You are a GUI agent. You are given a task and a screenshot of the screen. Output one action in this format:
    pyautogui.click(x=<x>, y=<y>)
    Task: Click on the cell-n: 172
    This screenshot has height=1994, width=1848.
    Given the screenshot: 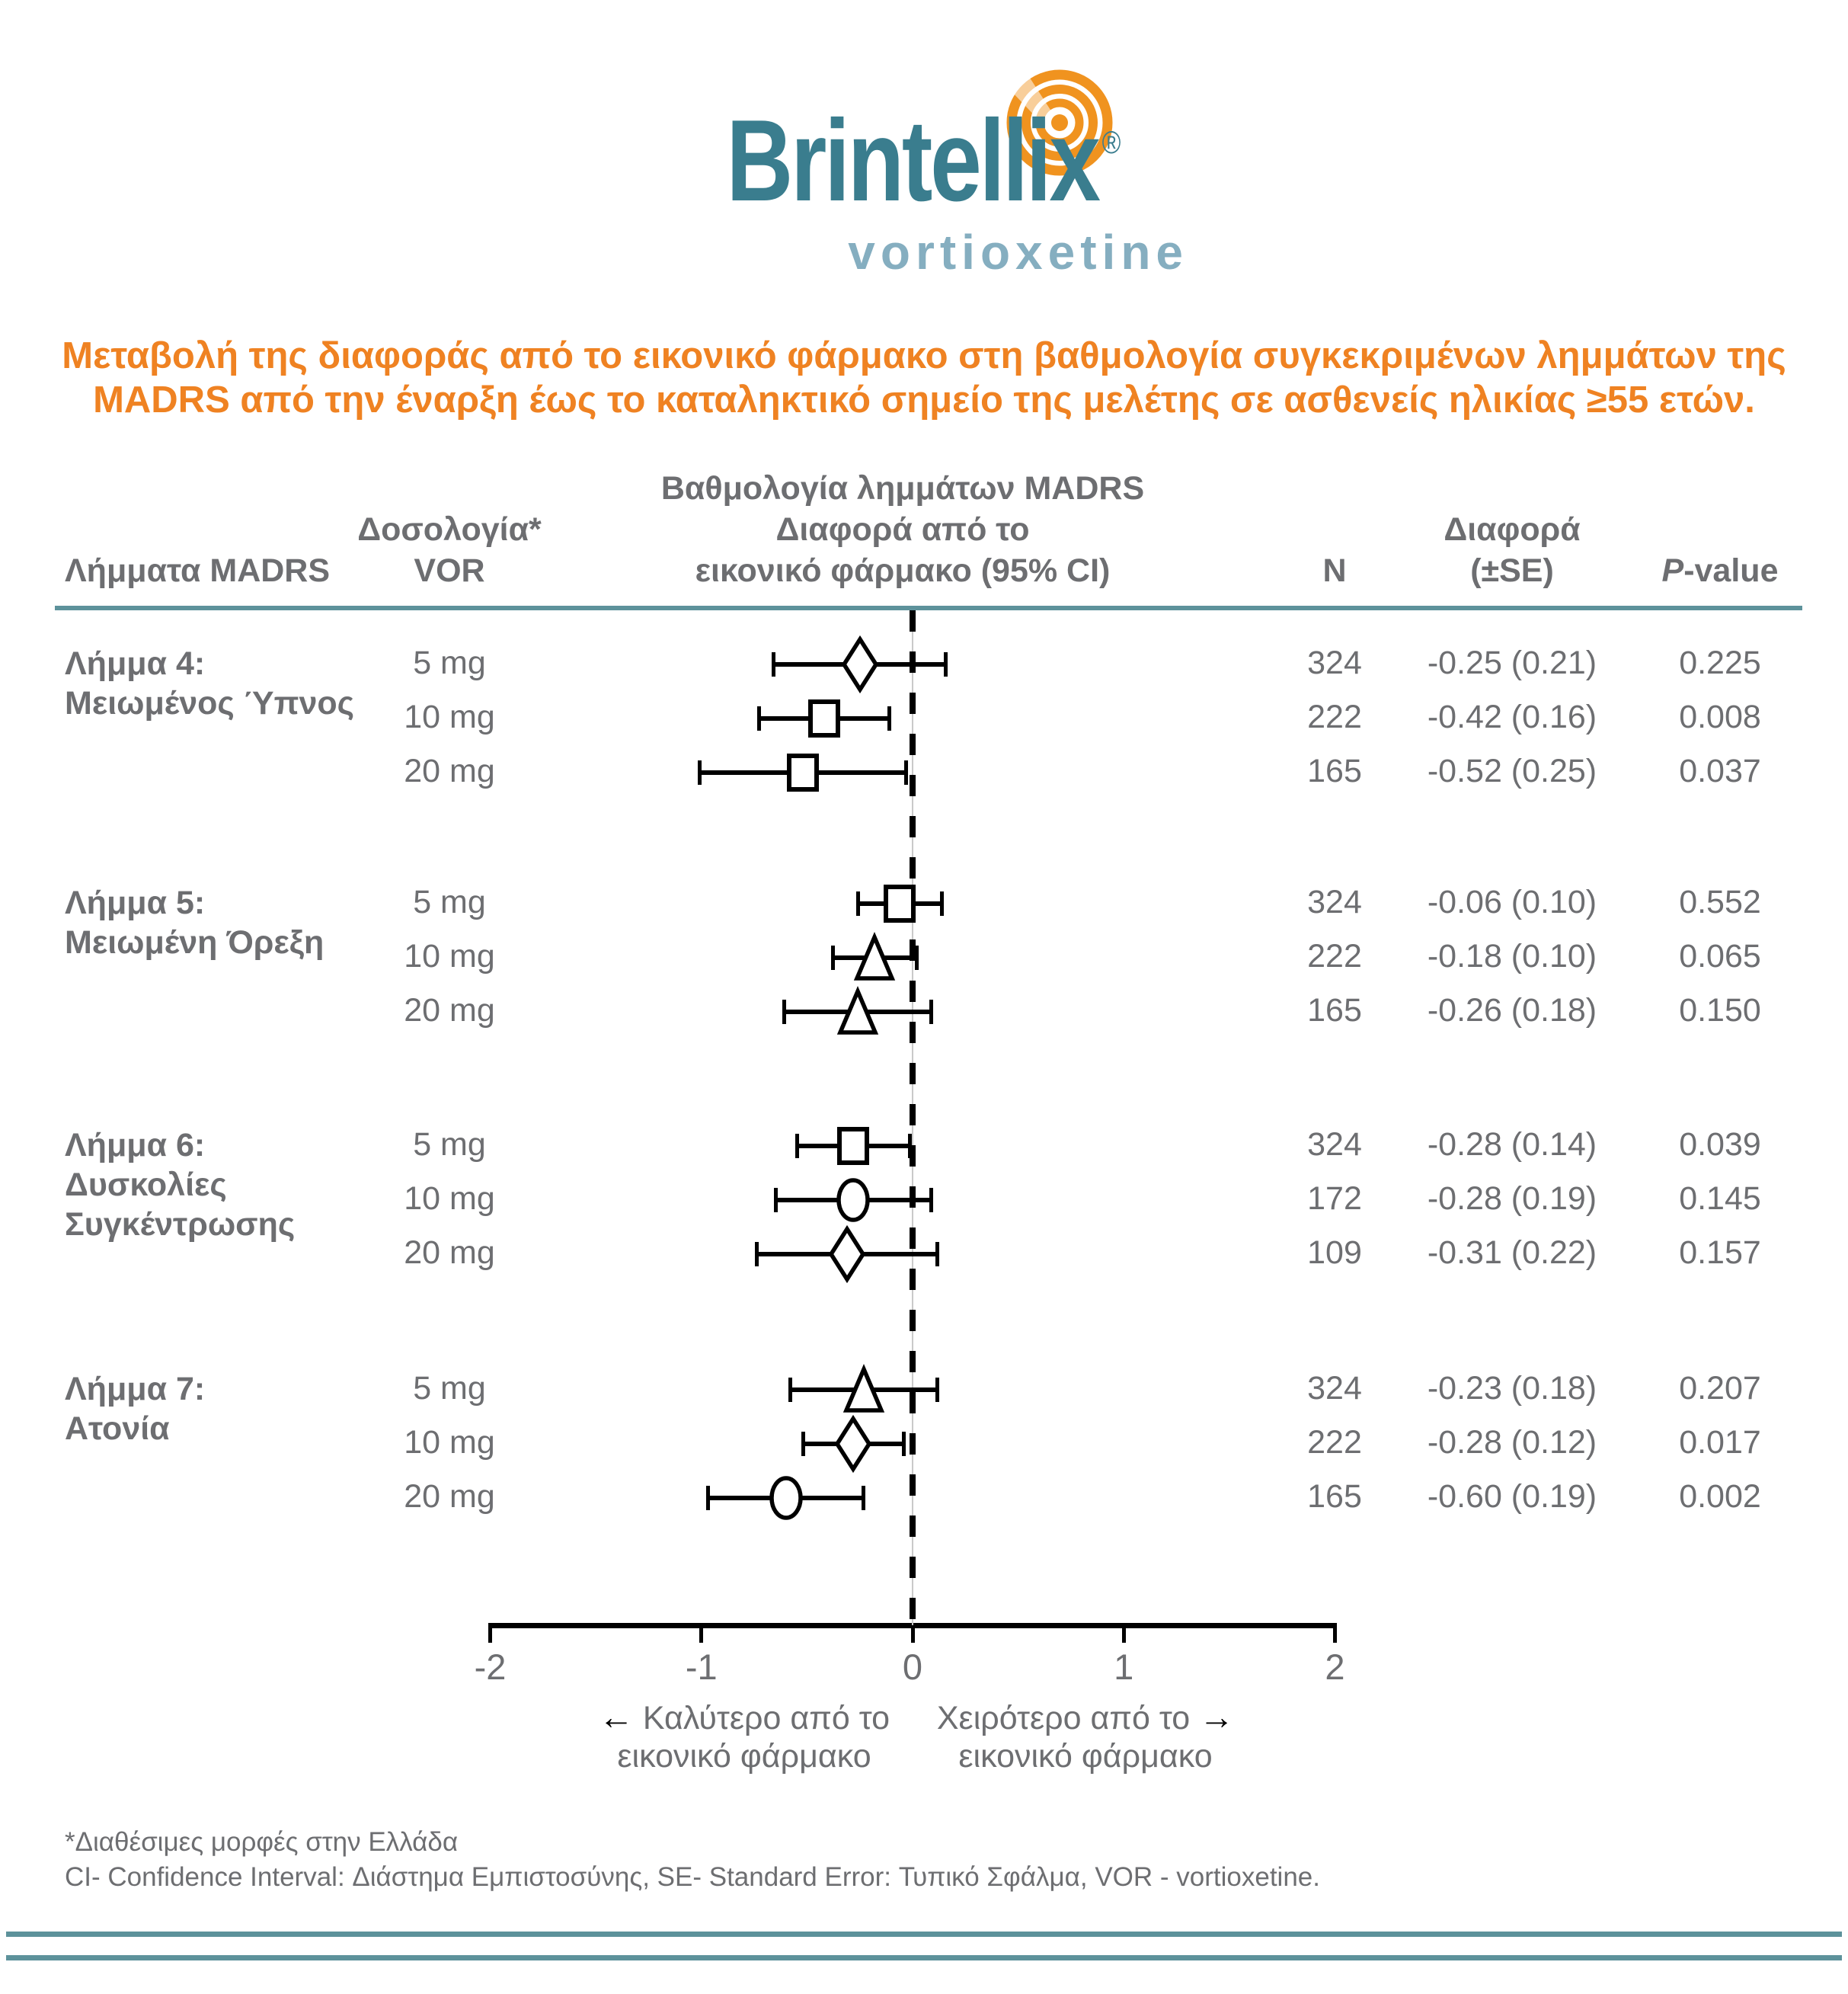 What is the action you would take?
    pyautogui.click(x=1334, y=1198)
    